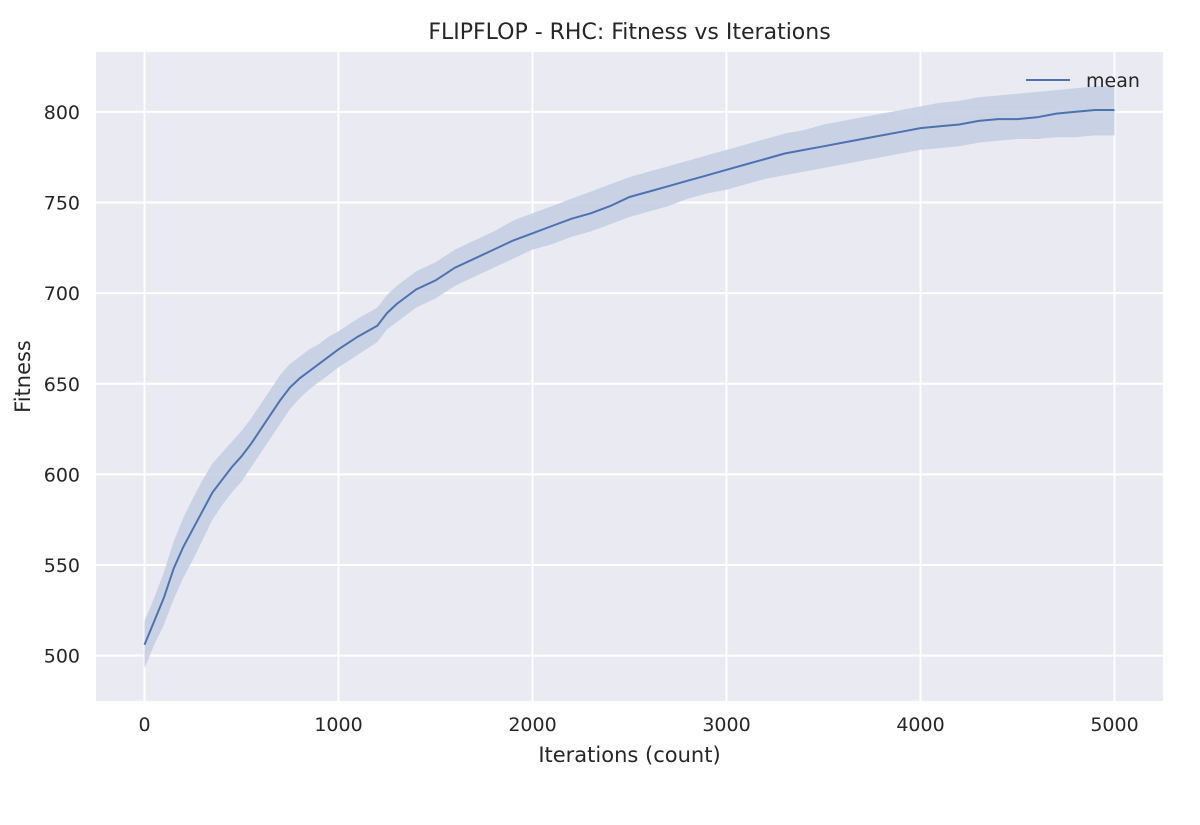  Describe the element at coordinates (62, 203) in the screenshot. I see `y-tick-label: 750` at that location.